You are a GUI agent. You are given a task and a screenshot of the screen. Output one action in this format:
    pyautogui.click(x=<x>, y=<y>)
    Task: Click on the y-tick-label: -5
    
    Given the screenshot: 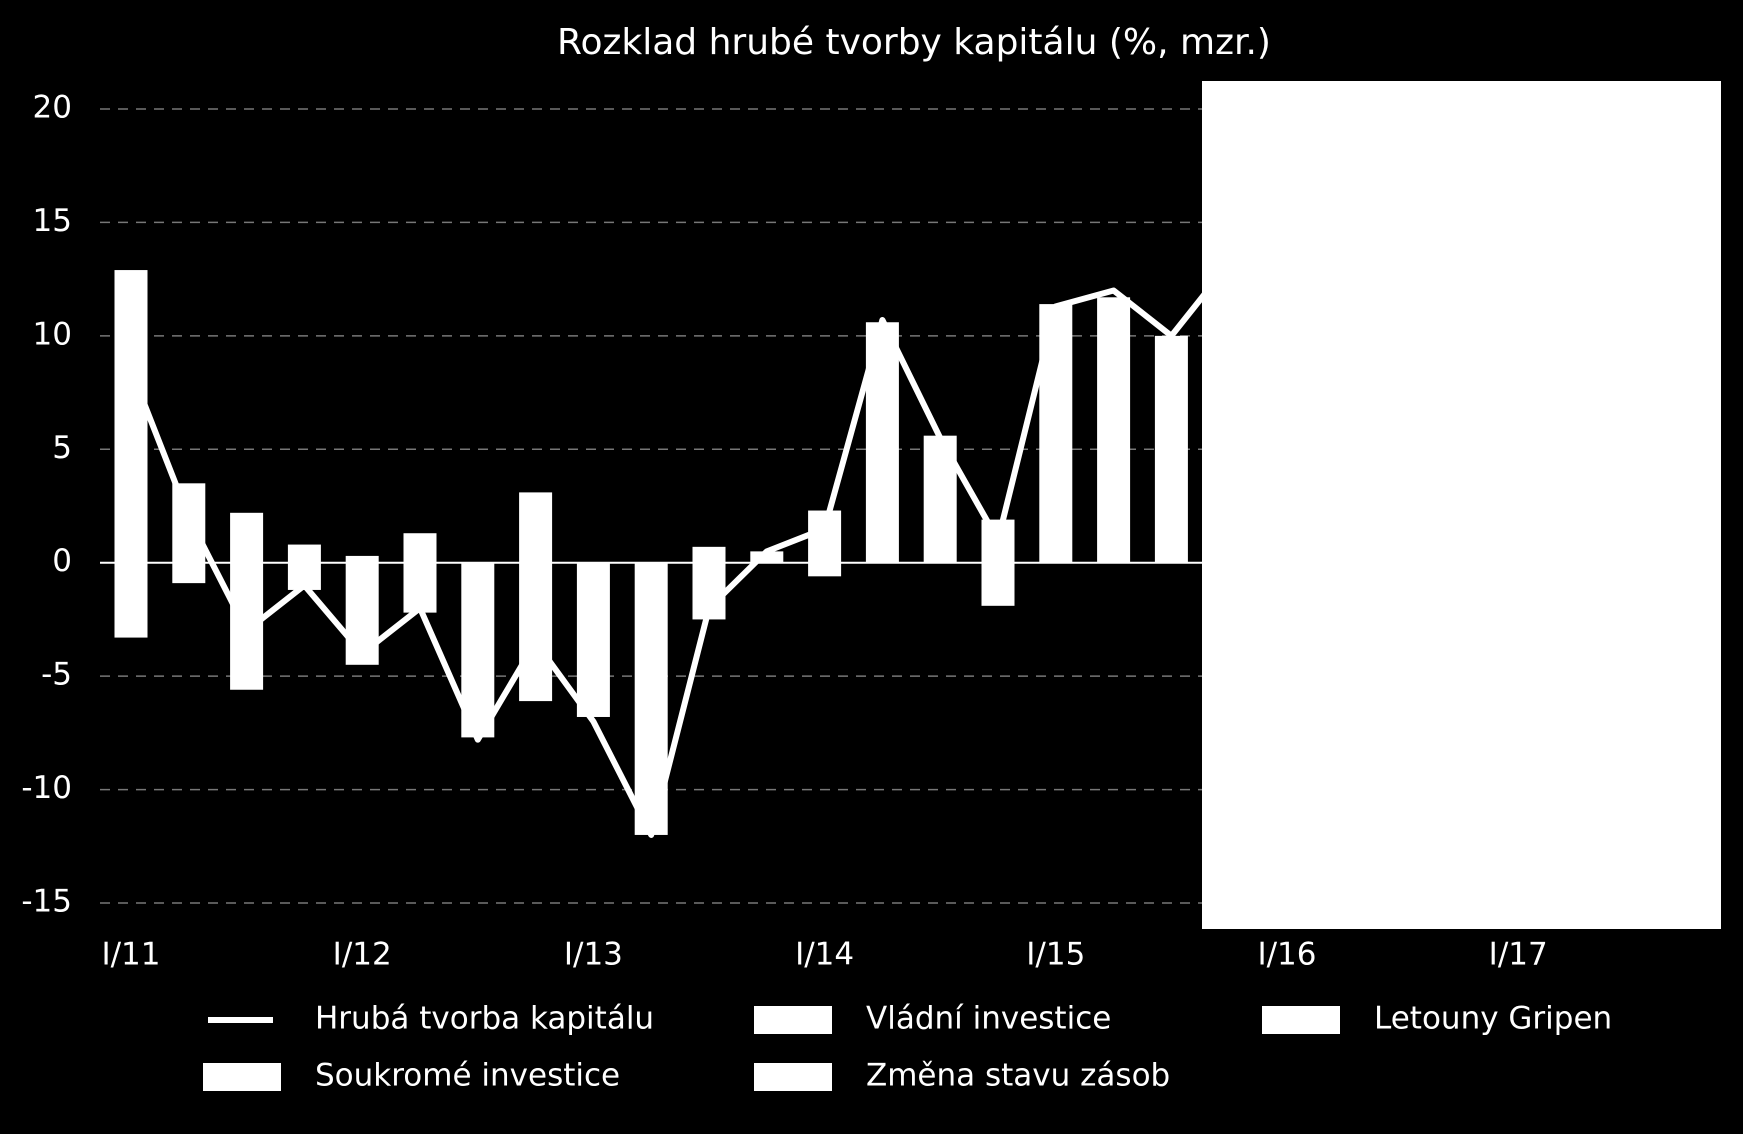 What is the action you would take?
    pyautogui.click(x=56, y=675)
    